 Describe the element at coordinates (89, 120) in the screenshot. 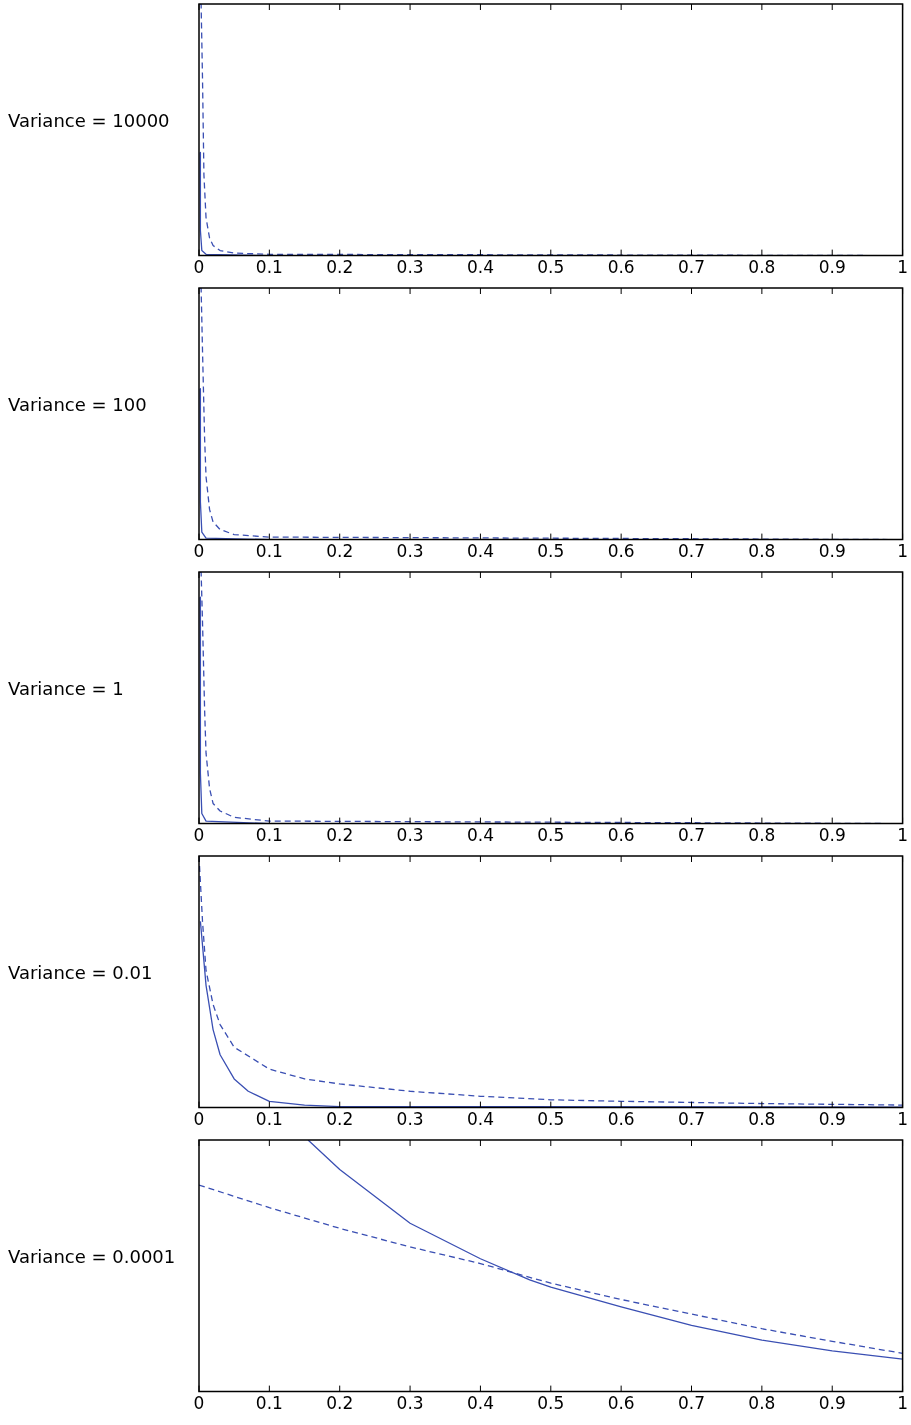

I see `y-axis-title: Variance = 10000` at that location.